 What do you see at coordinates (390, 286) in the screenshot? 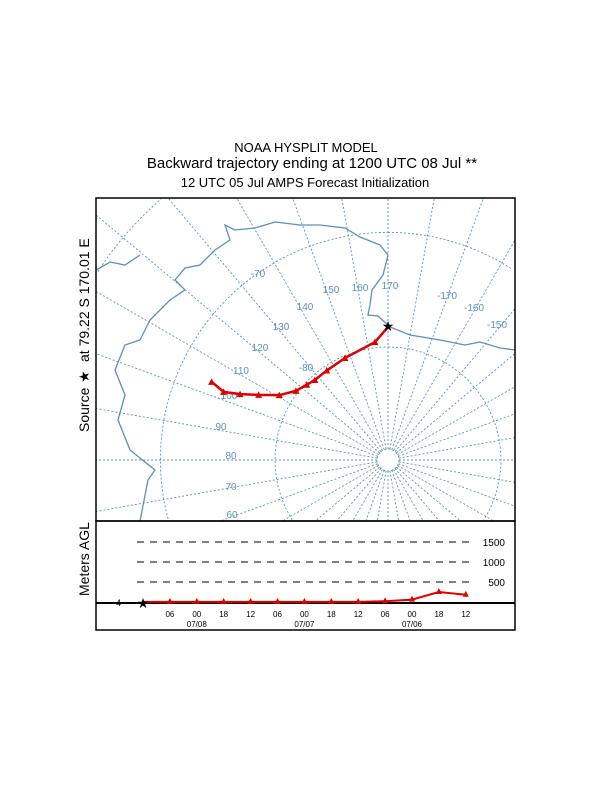
I see `map-grid-label: 170` at bounding box center [390, 286].